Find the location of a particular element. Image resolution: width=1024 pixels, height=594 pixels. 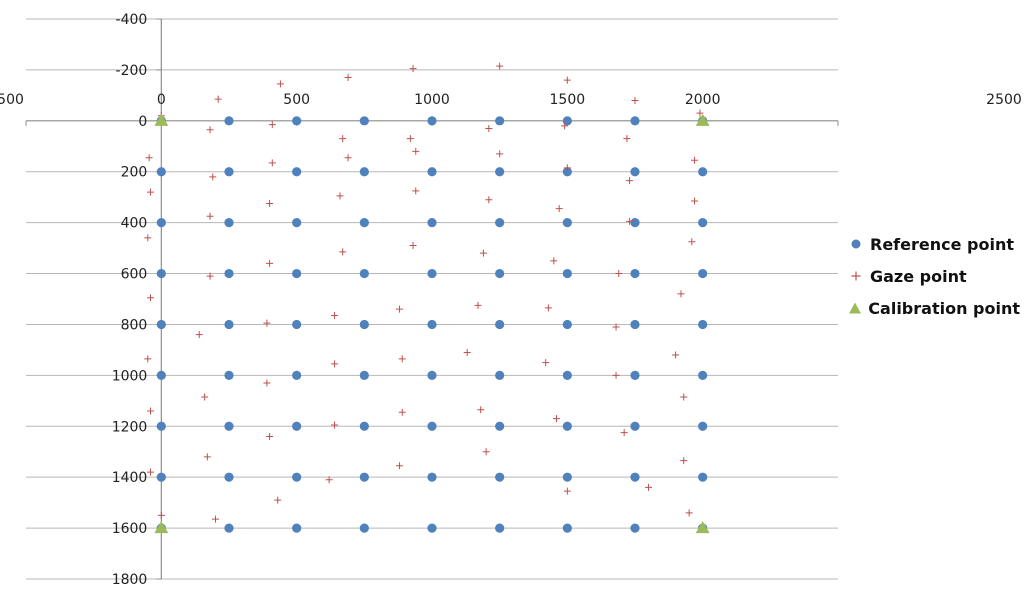

legend-plus is located at coordinates (856, 276).